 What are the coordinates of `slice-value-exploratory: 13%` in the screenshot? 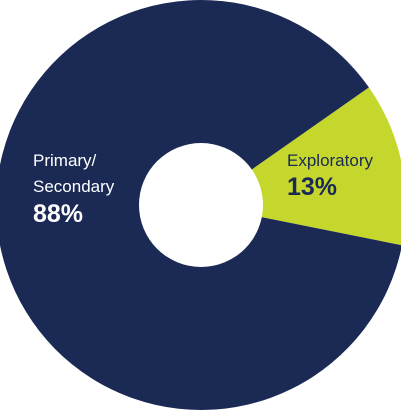 It's located at (312, 187).